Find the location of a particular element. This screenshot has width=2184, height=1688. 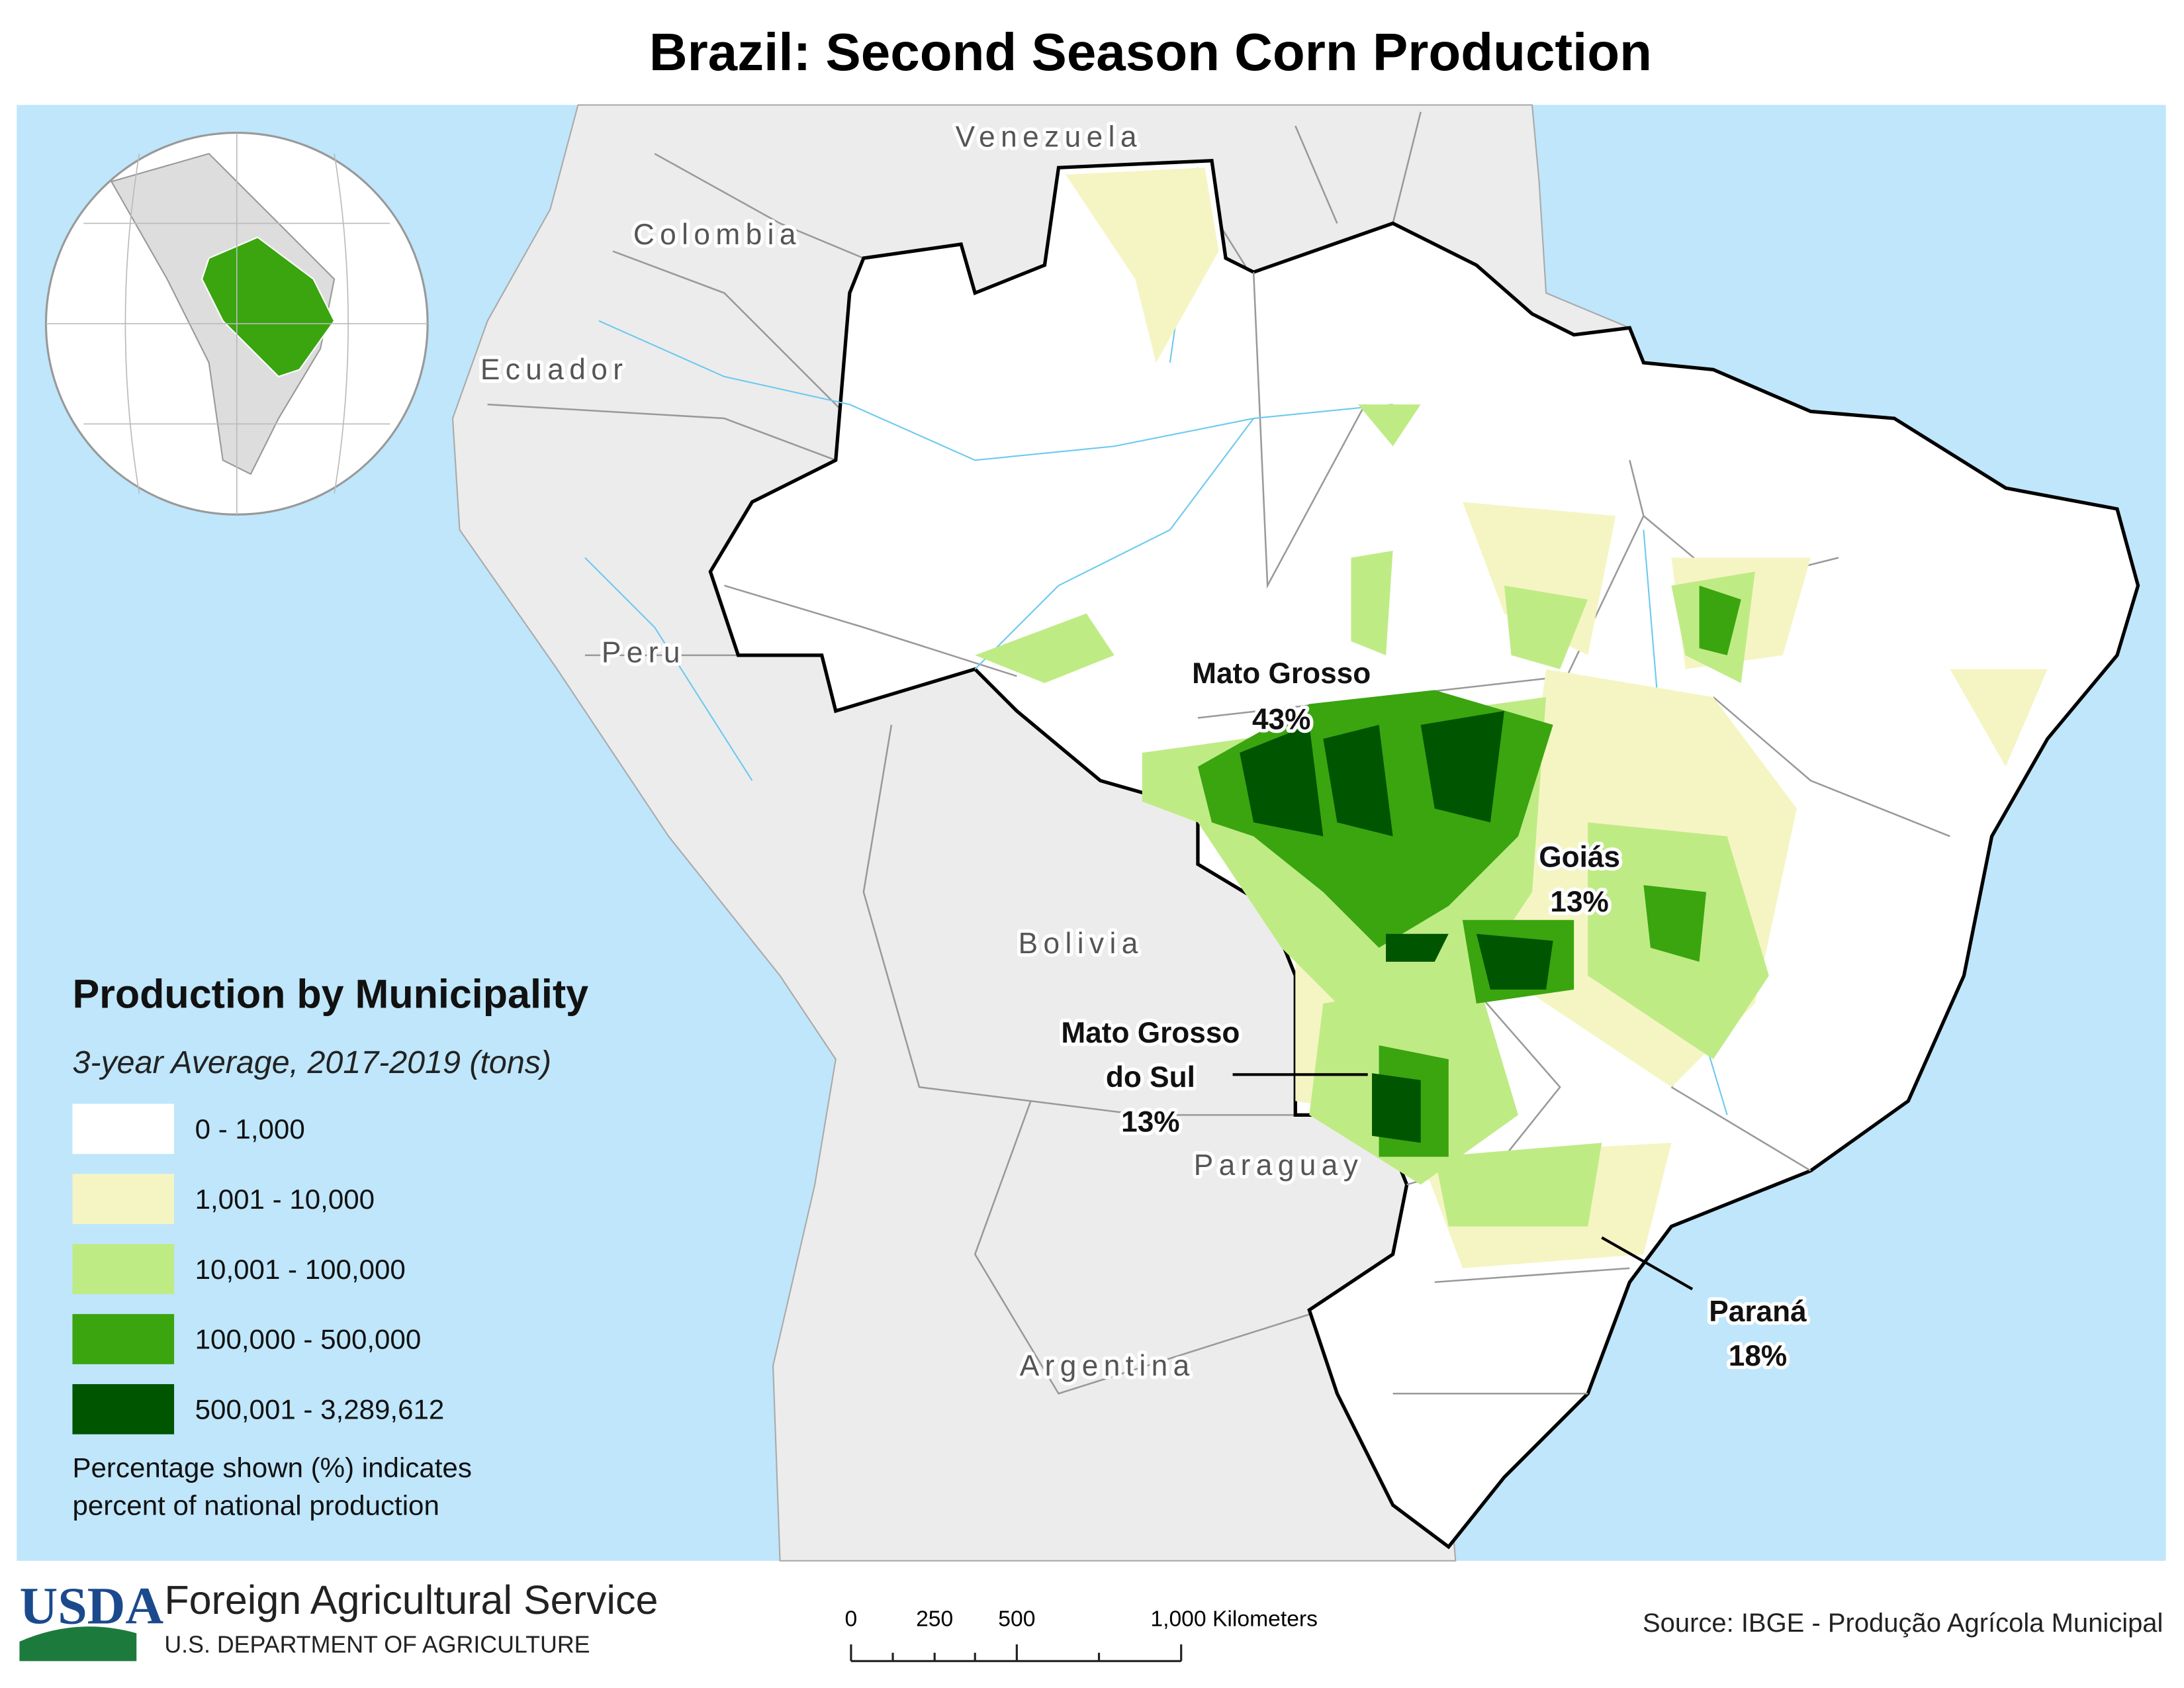

legend-label: 500,001 - 3,289,612 is located at coordinates (320, 1409).